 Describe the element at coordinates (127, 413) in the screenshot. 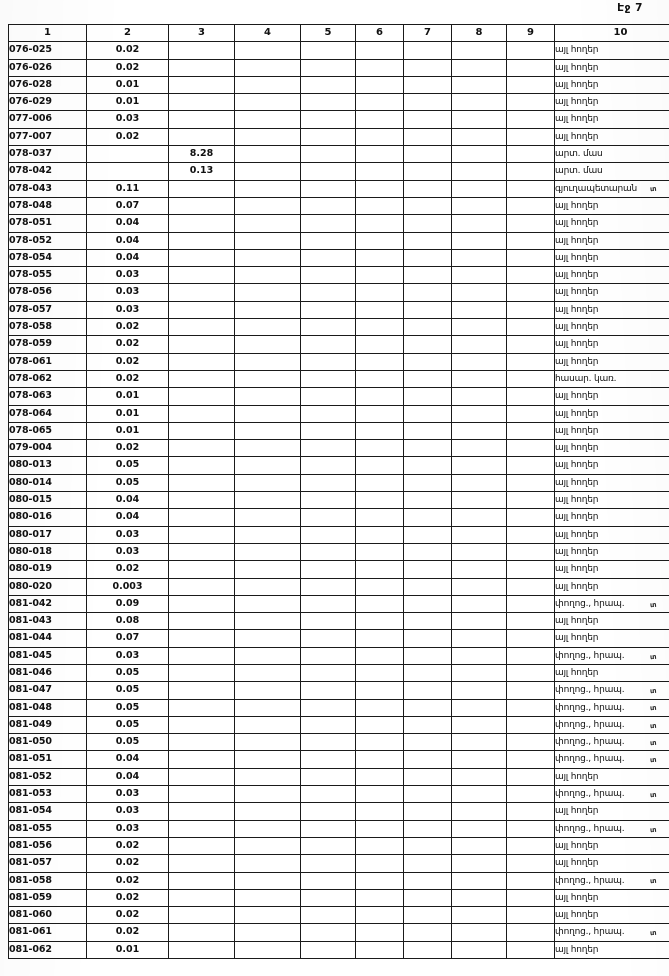

I see `cell-area-col2: 0.01` at that location.